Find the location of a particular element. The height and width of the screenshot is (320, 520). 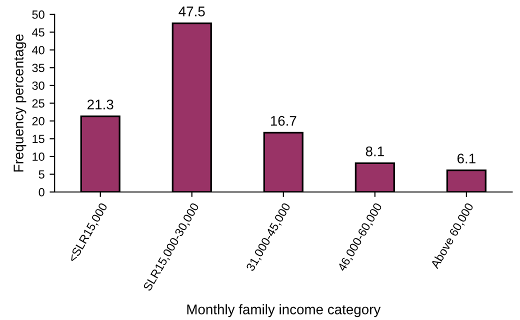

data-label: 21.3 is located at coordinates (101, 105).